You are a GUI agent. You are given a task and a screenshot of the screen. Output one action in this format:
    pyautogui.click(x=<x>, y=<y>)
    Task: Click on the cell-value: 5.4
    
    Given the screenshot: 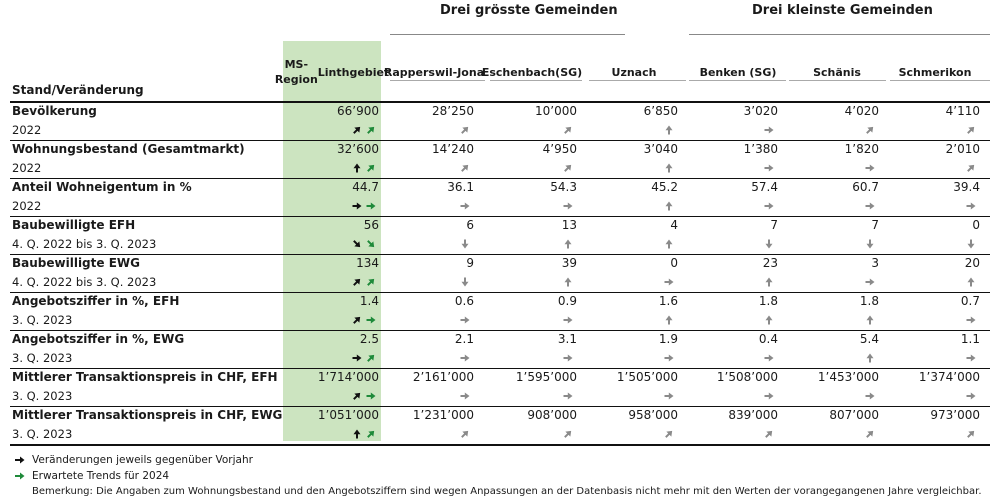 What is the action you would take?
    pyautogui.click(x=869, y=339)
    